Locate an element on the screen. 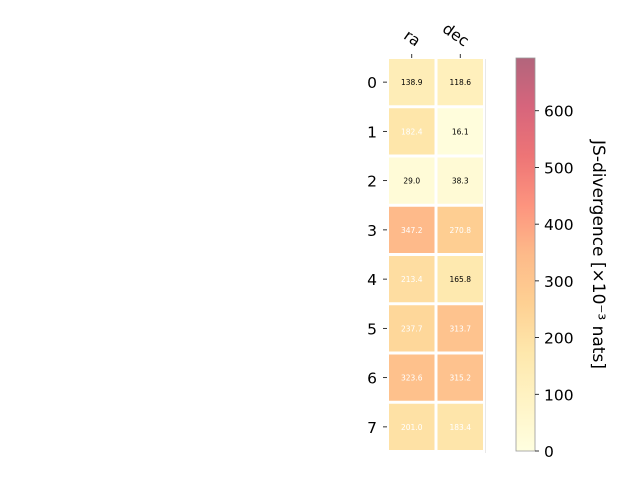 This screenshot has height=480, width=640. row-tick-label: 6 is located at coordinates (372, 379).